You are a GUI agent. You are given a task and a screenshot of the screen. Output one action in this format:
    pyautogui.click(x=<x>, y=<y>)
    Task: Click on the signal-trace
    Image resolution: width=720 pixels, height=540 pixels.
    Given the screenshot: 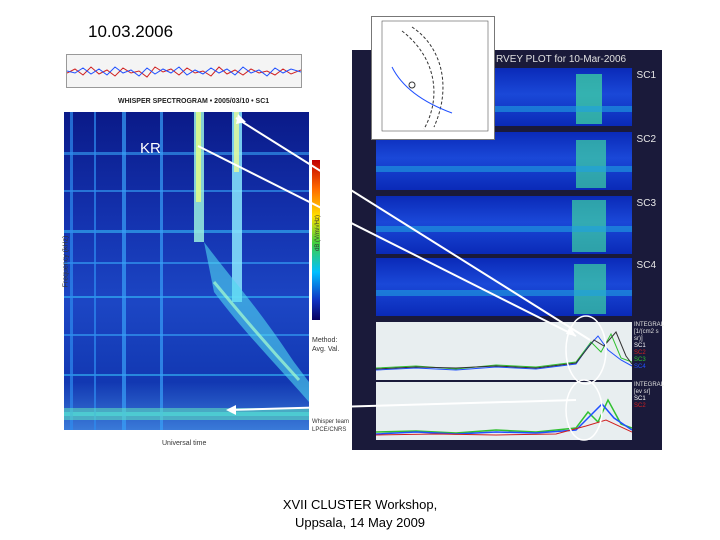 What is the action you would take?
    pyautogui.click(x=184, y=72)
    